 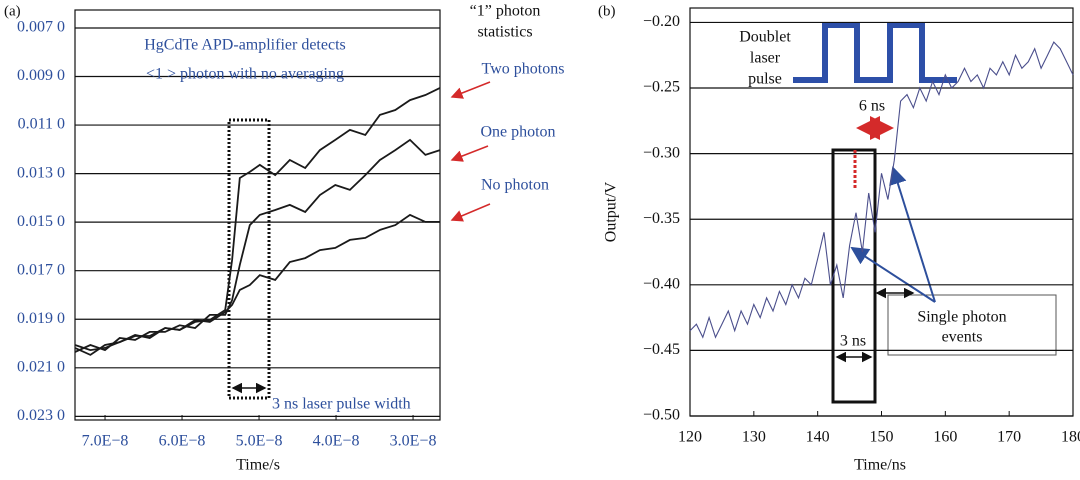 I want to click on x-tick-label: 130, so click(x=754, y=437).